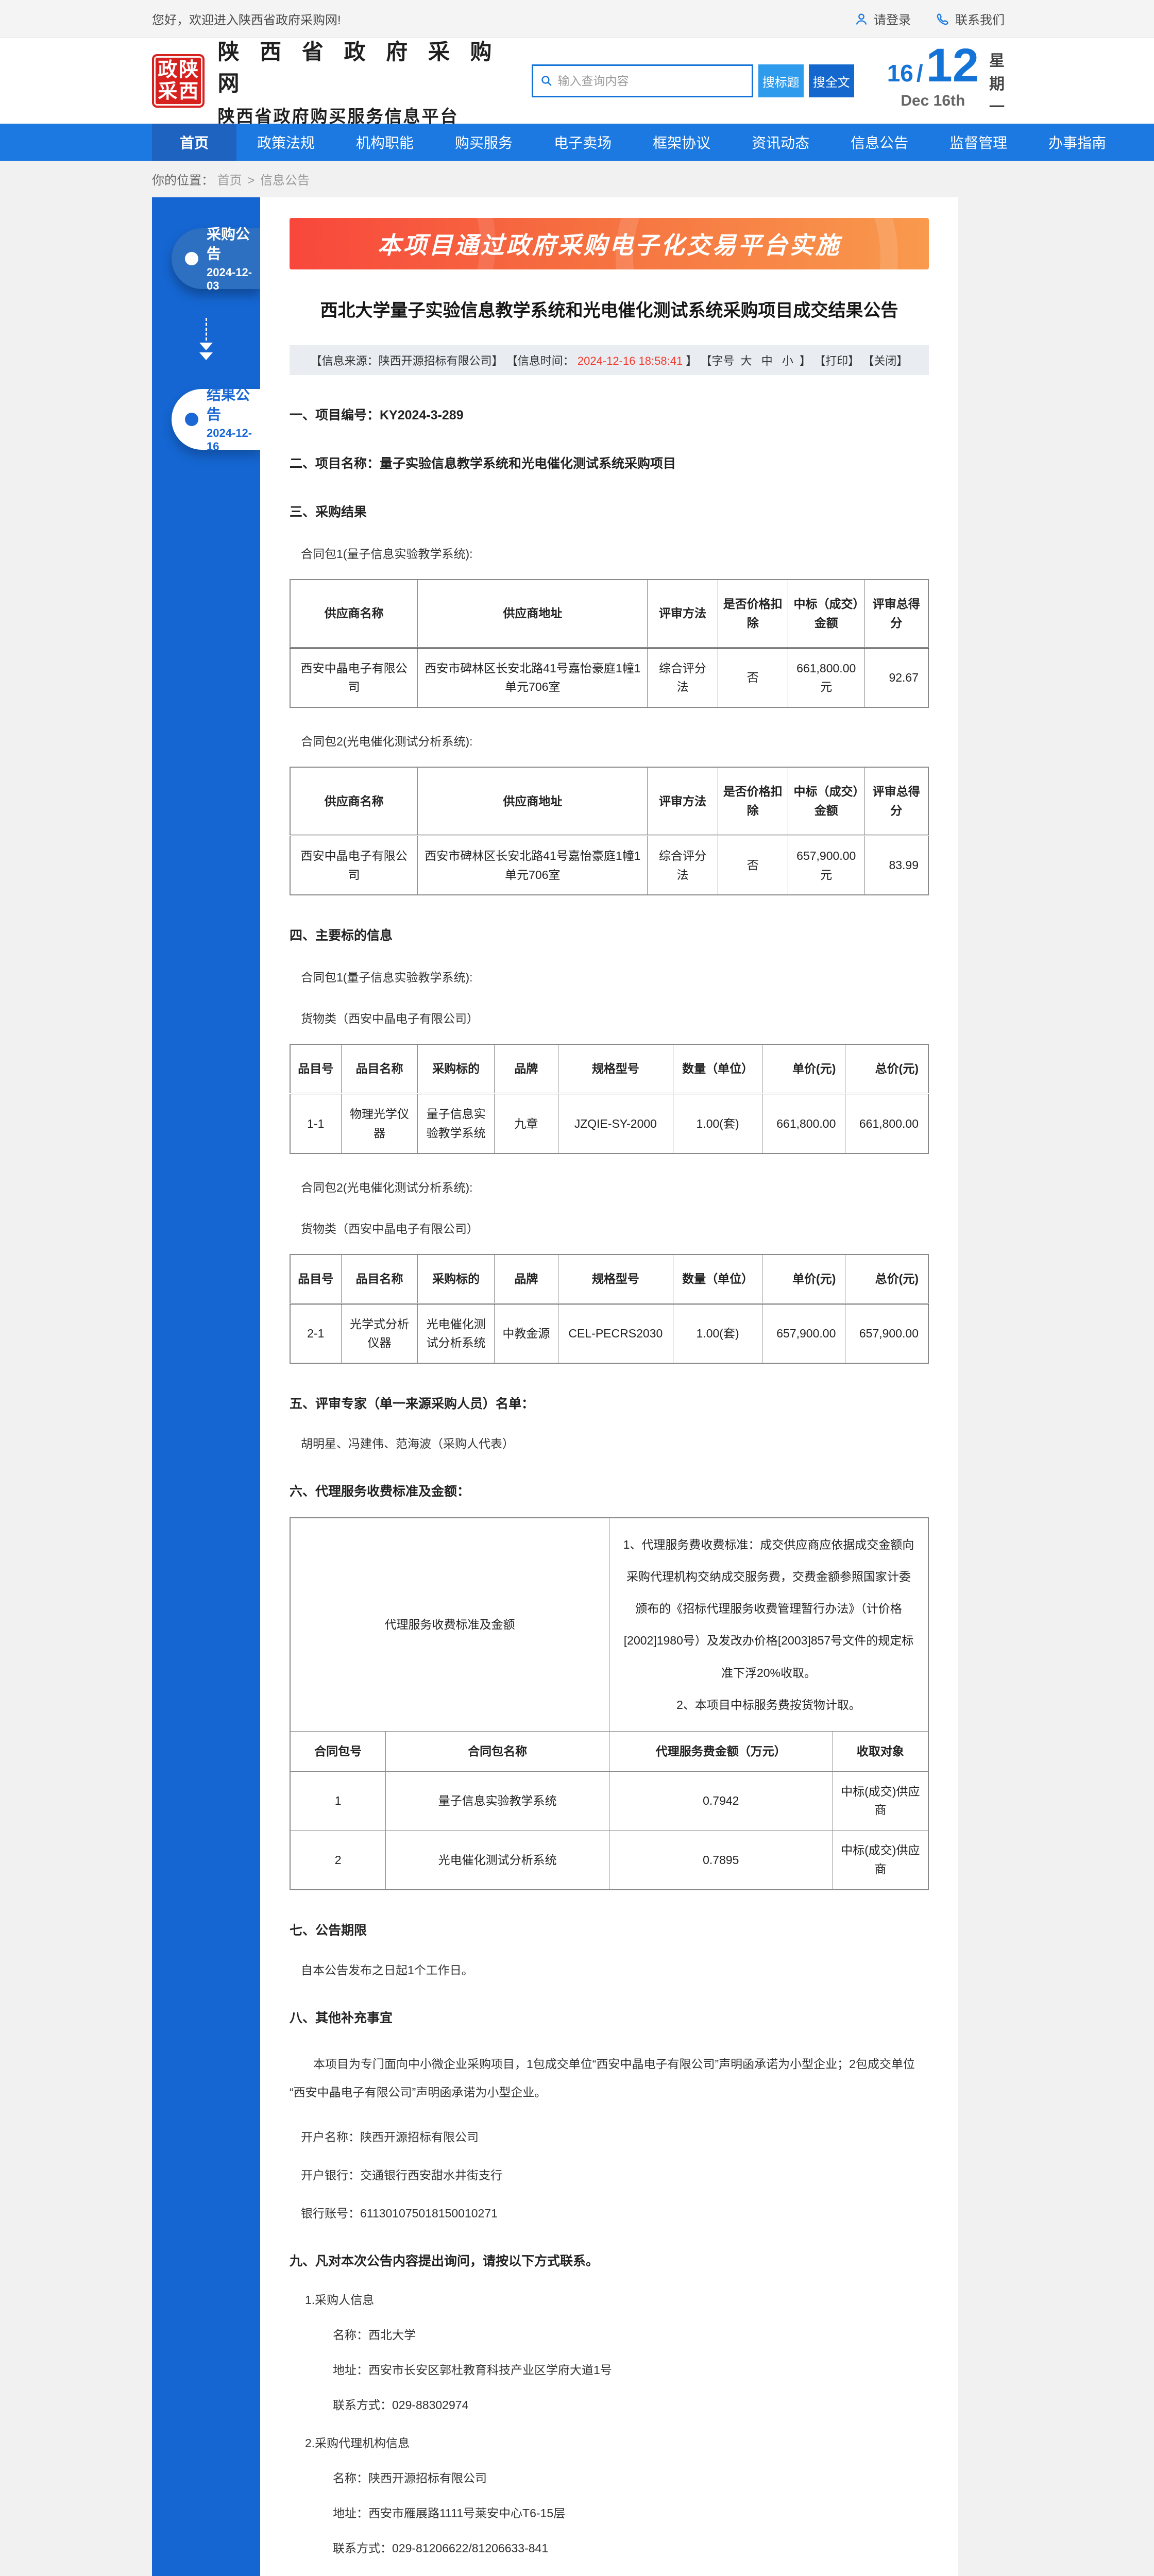 Image resolution: width=1154 pixels, height=2576 pixels. Describe the element at coordinates (168, 70) in the screenshot. I see `logo-char: 政` at that location.